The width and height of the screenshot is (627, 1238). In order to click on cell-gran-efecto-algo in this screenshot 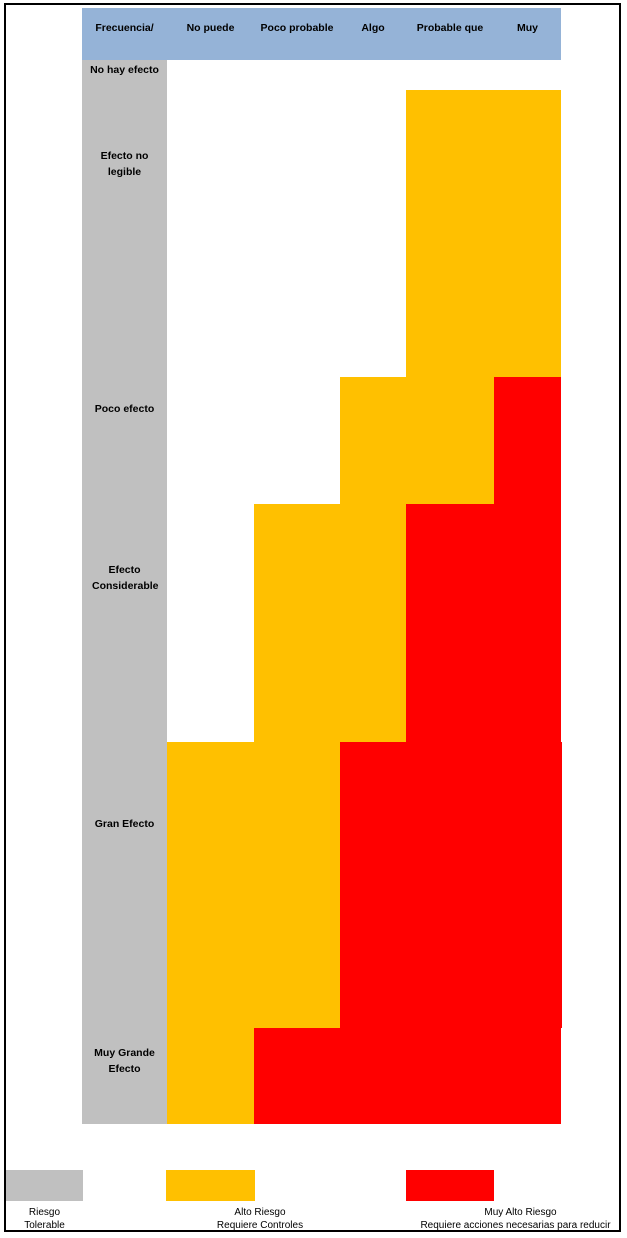, I will do `click(451, 885)`.